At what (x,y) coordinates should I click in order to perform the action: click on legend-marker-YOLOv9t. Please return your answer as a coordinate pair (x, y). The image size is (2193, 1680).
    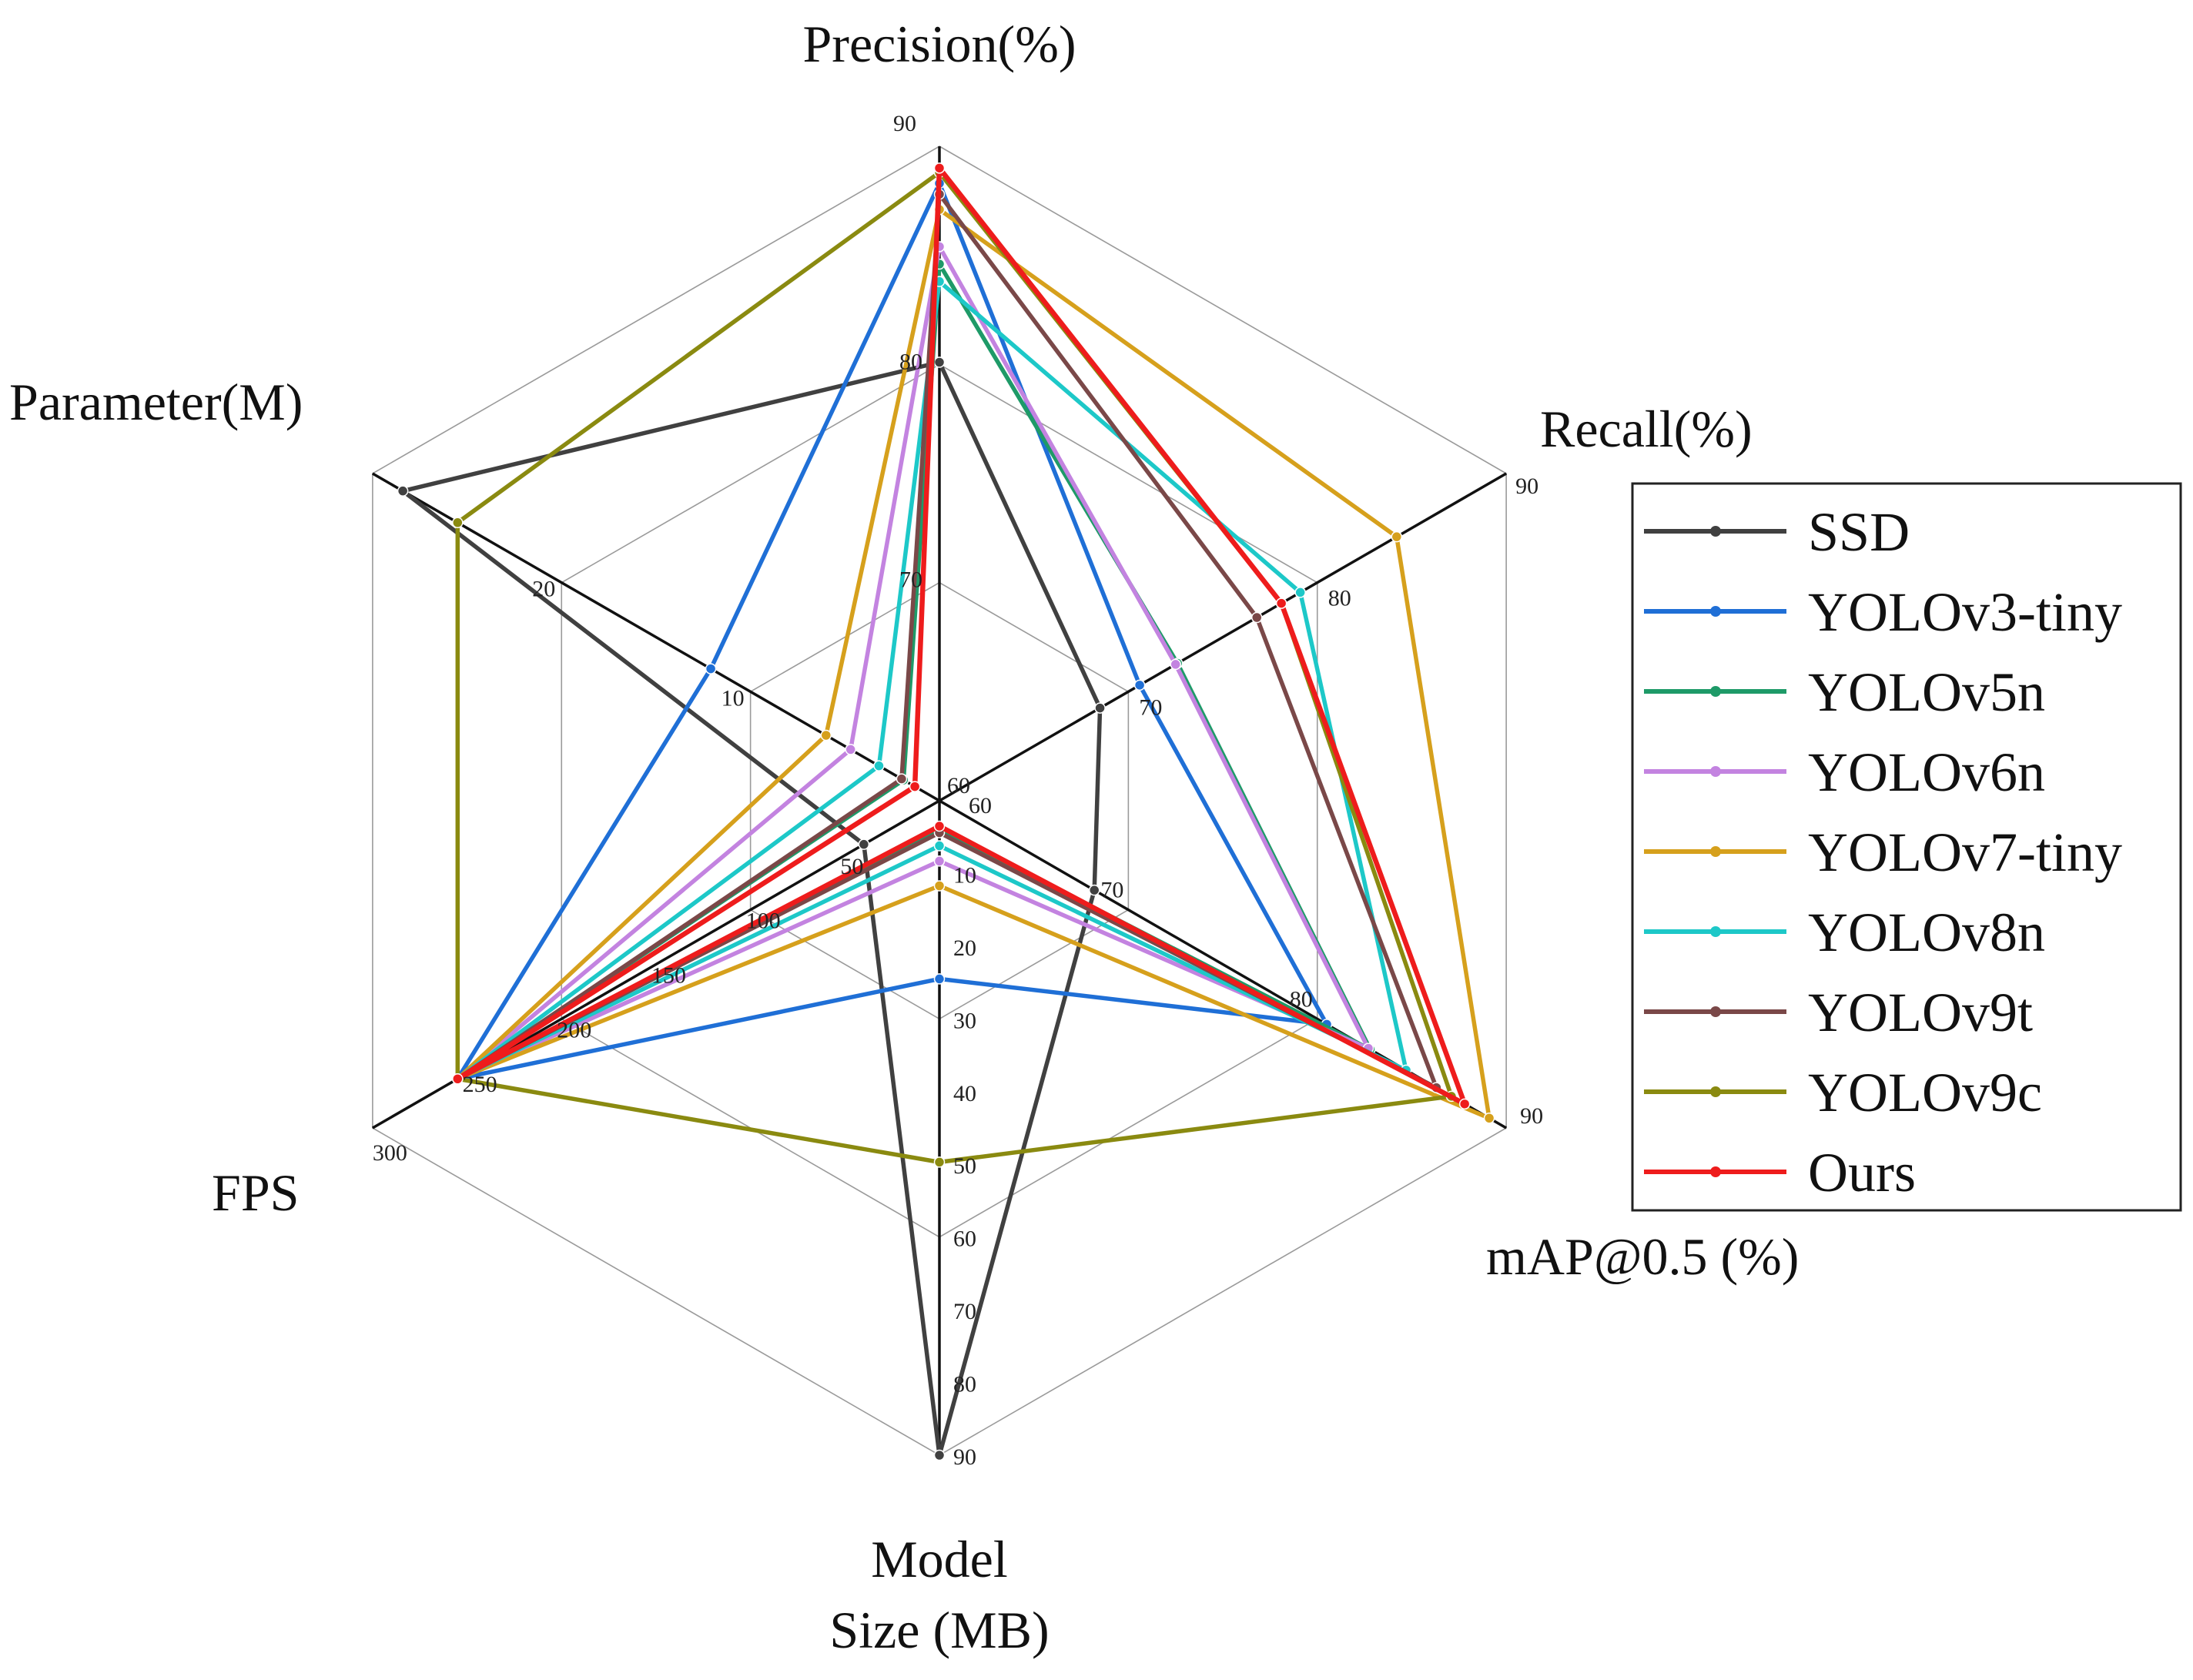
    Looking at the image, I should click on (1715, 1011).